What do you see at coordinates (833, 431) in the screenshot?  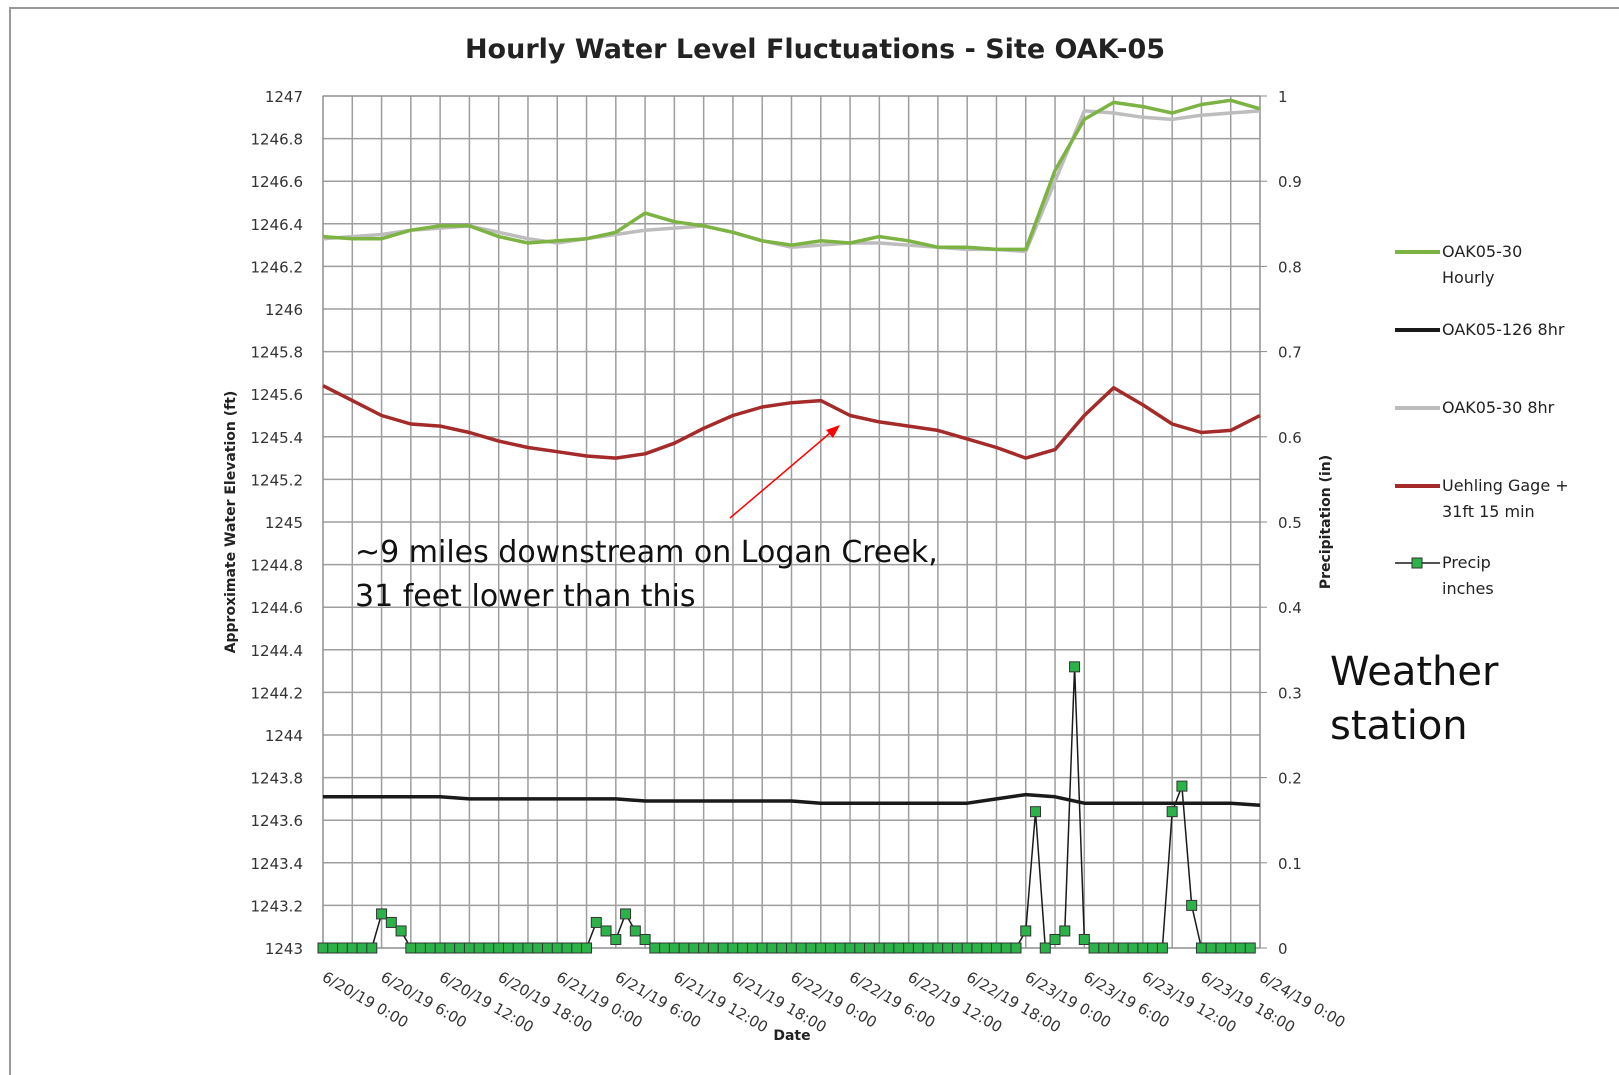 I see `arrow-head` at bounding box center [833, 431].